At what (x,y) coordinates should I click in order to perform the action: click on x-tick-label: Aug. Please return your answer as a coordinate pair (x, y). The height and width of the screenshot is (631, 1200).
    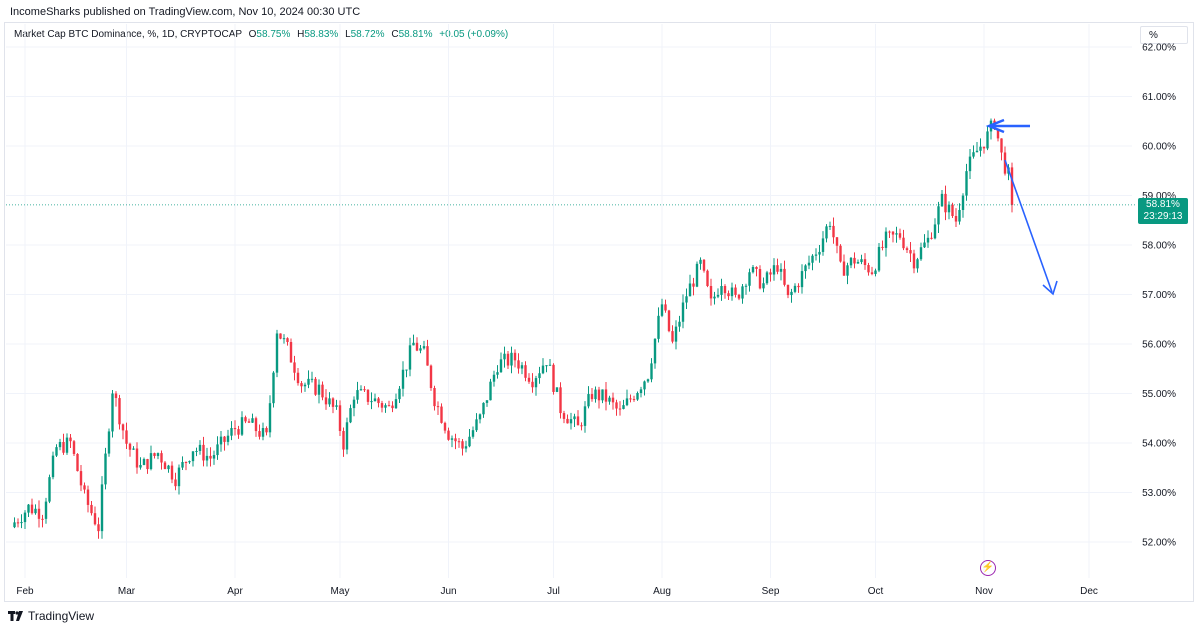
    Looking at the image, I should click on (662, 591).